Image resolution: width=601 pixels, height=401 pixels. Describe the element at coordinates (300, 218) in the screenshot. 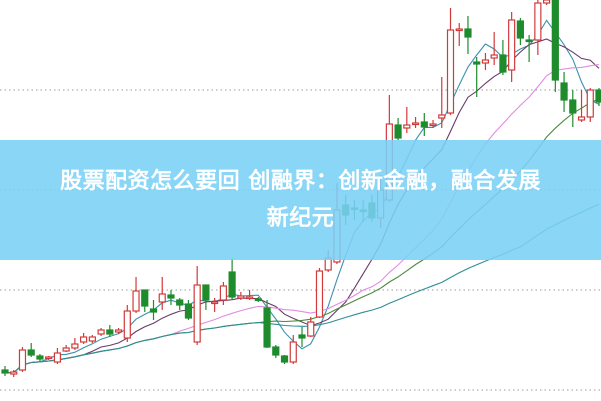

I see `headline-line-2: 新纪元` at that location.